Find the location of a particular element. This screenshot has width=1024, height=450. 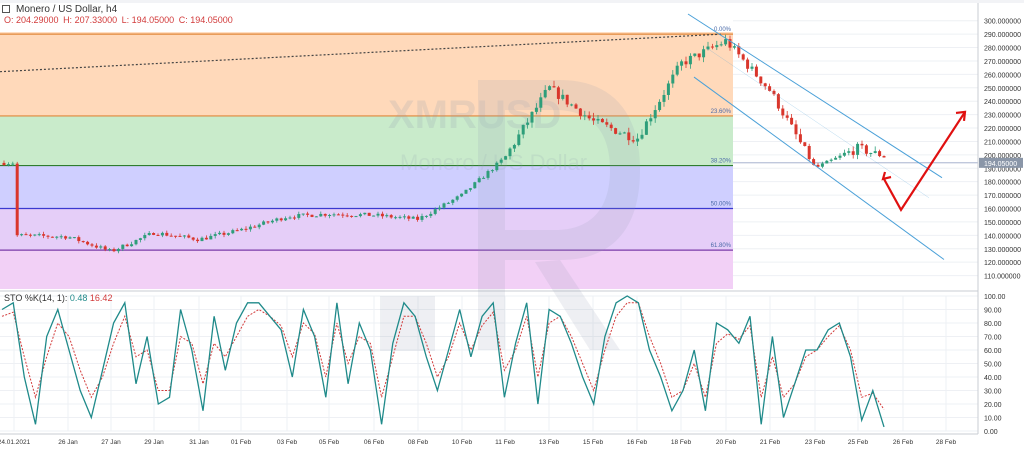

price-tick-label: 190.000000 is located at coordinates (1002, 169).